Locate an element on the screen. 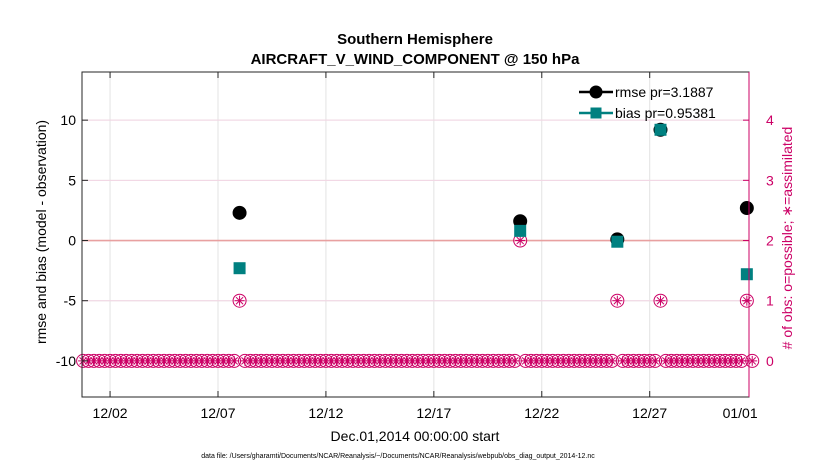  y-axis-label-left: rmse and bias (model - observation) is located at coordinates (41, 232).